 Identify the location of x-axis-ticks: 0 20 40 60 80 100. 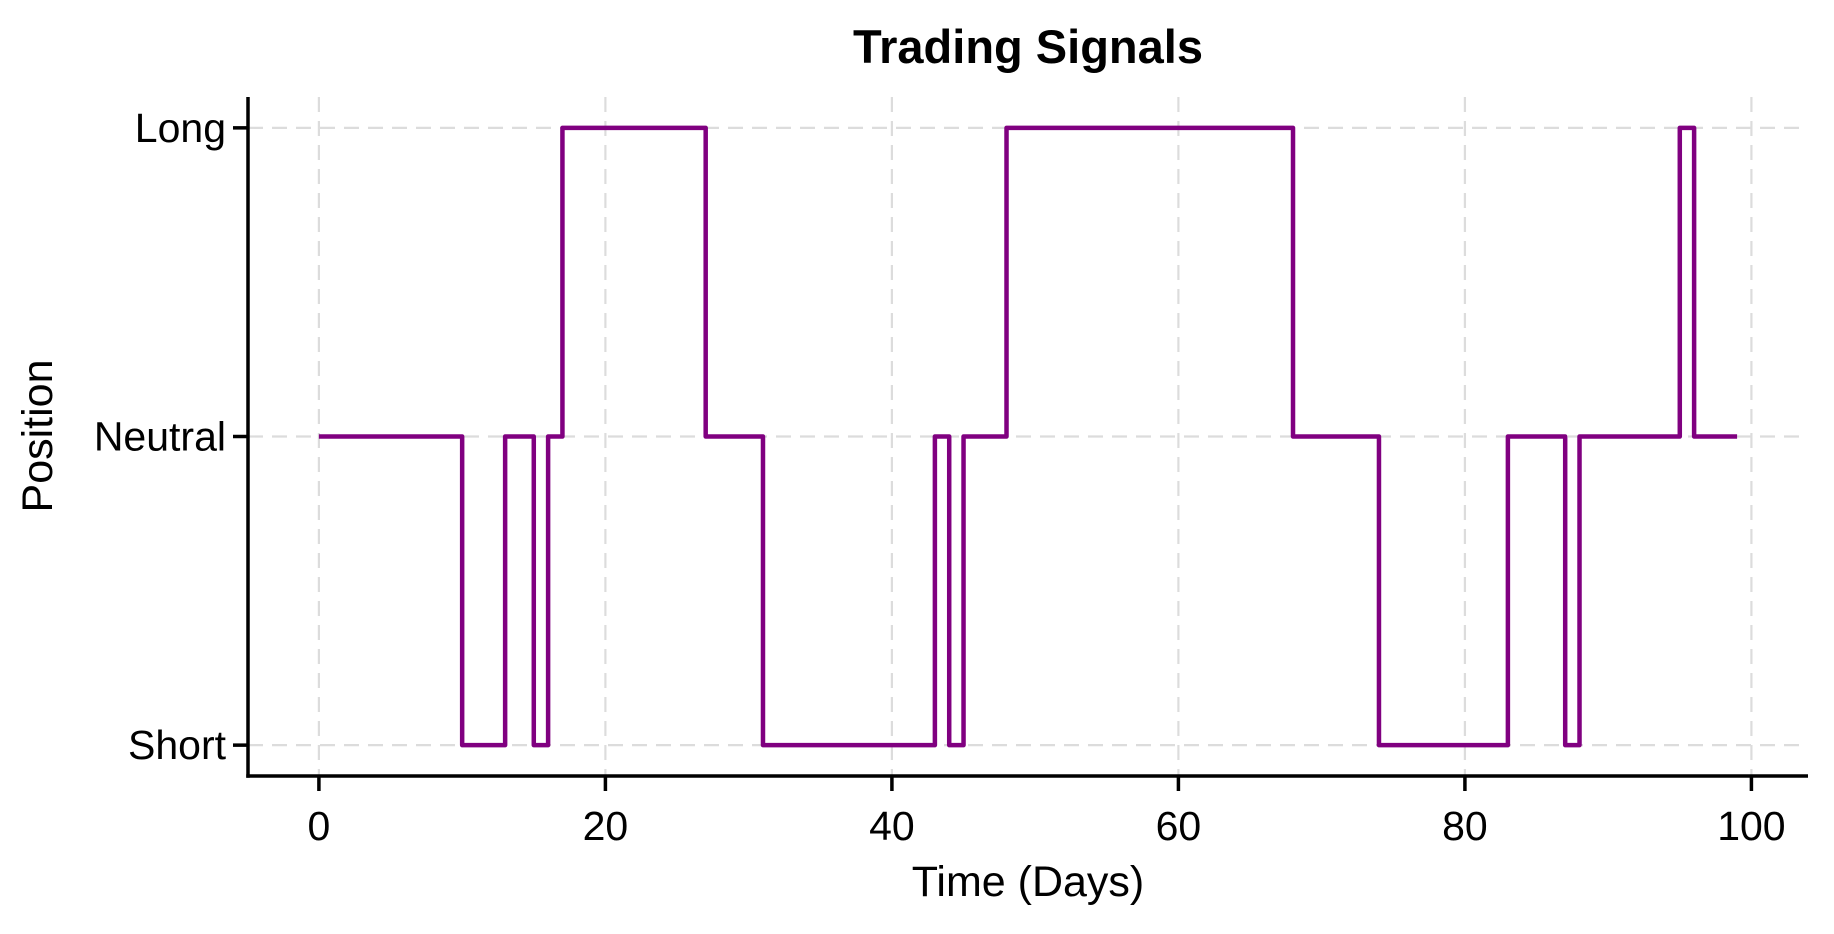
(1047, 812).